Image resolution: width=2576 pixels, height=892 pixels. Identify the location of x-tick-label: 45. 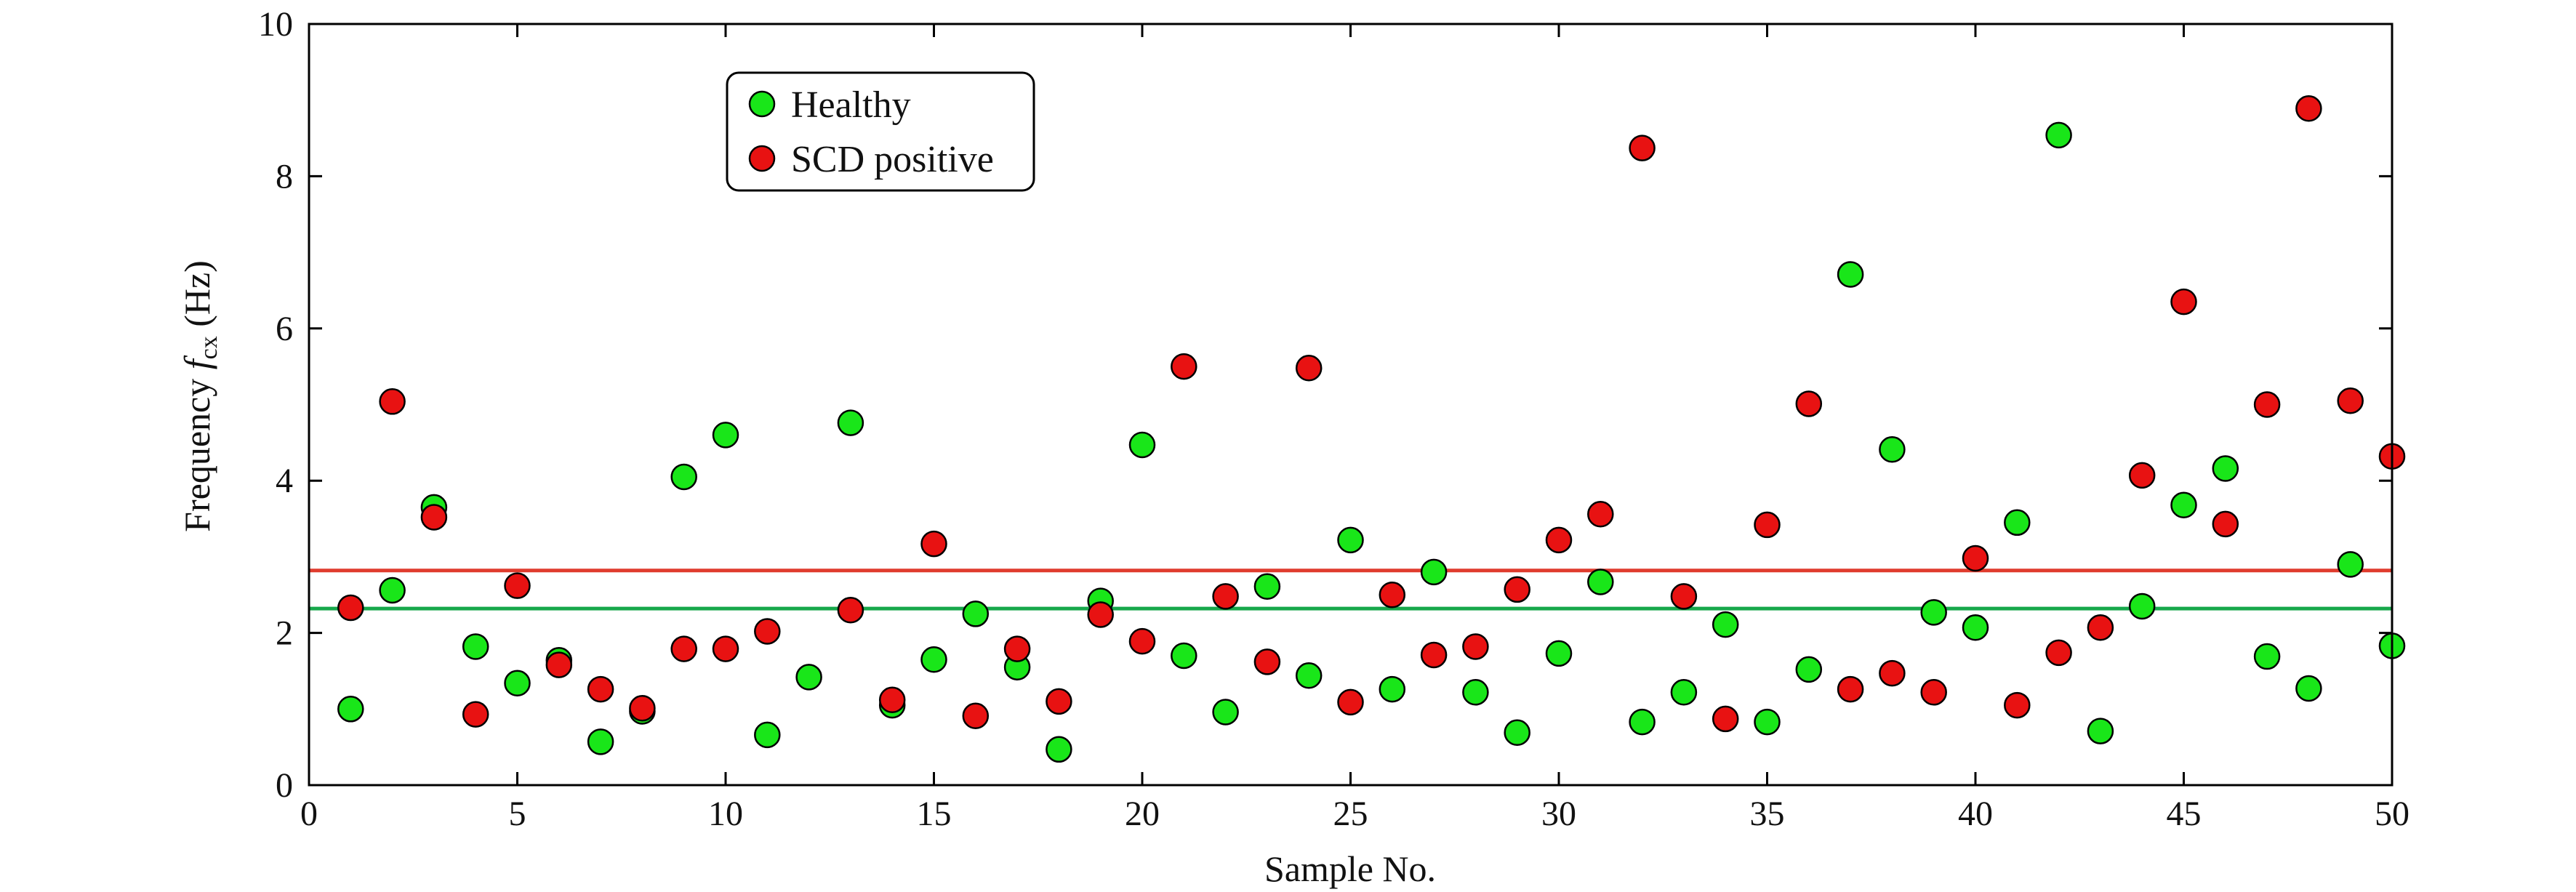
(2185, 814).